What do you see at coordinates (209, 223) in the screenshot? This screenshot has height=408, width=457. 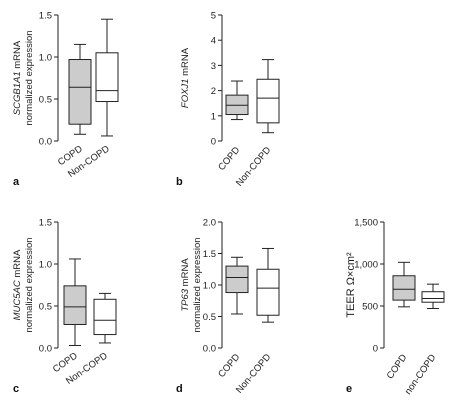 I see `y-tick-label: 2.0` at bounding box center [209, 223].